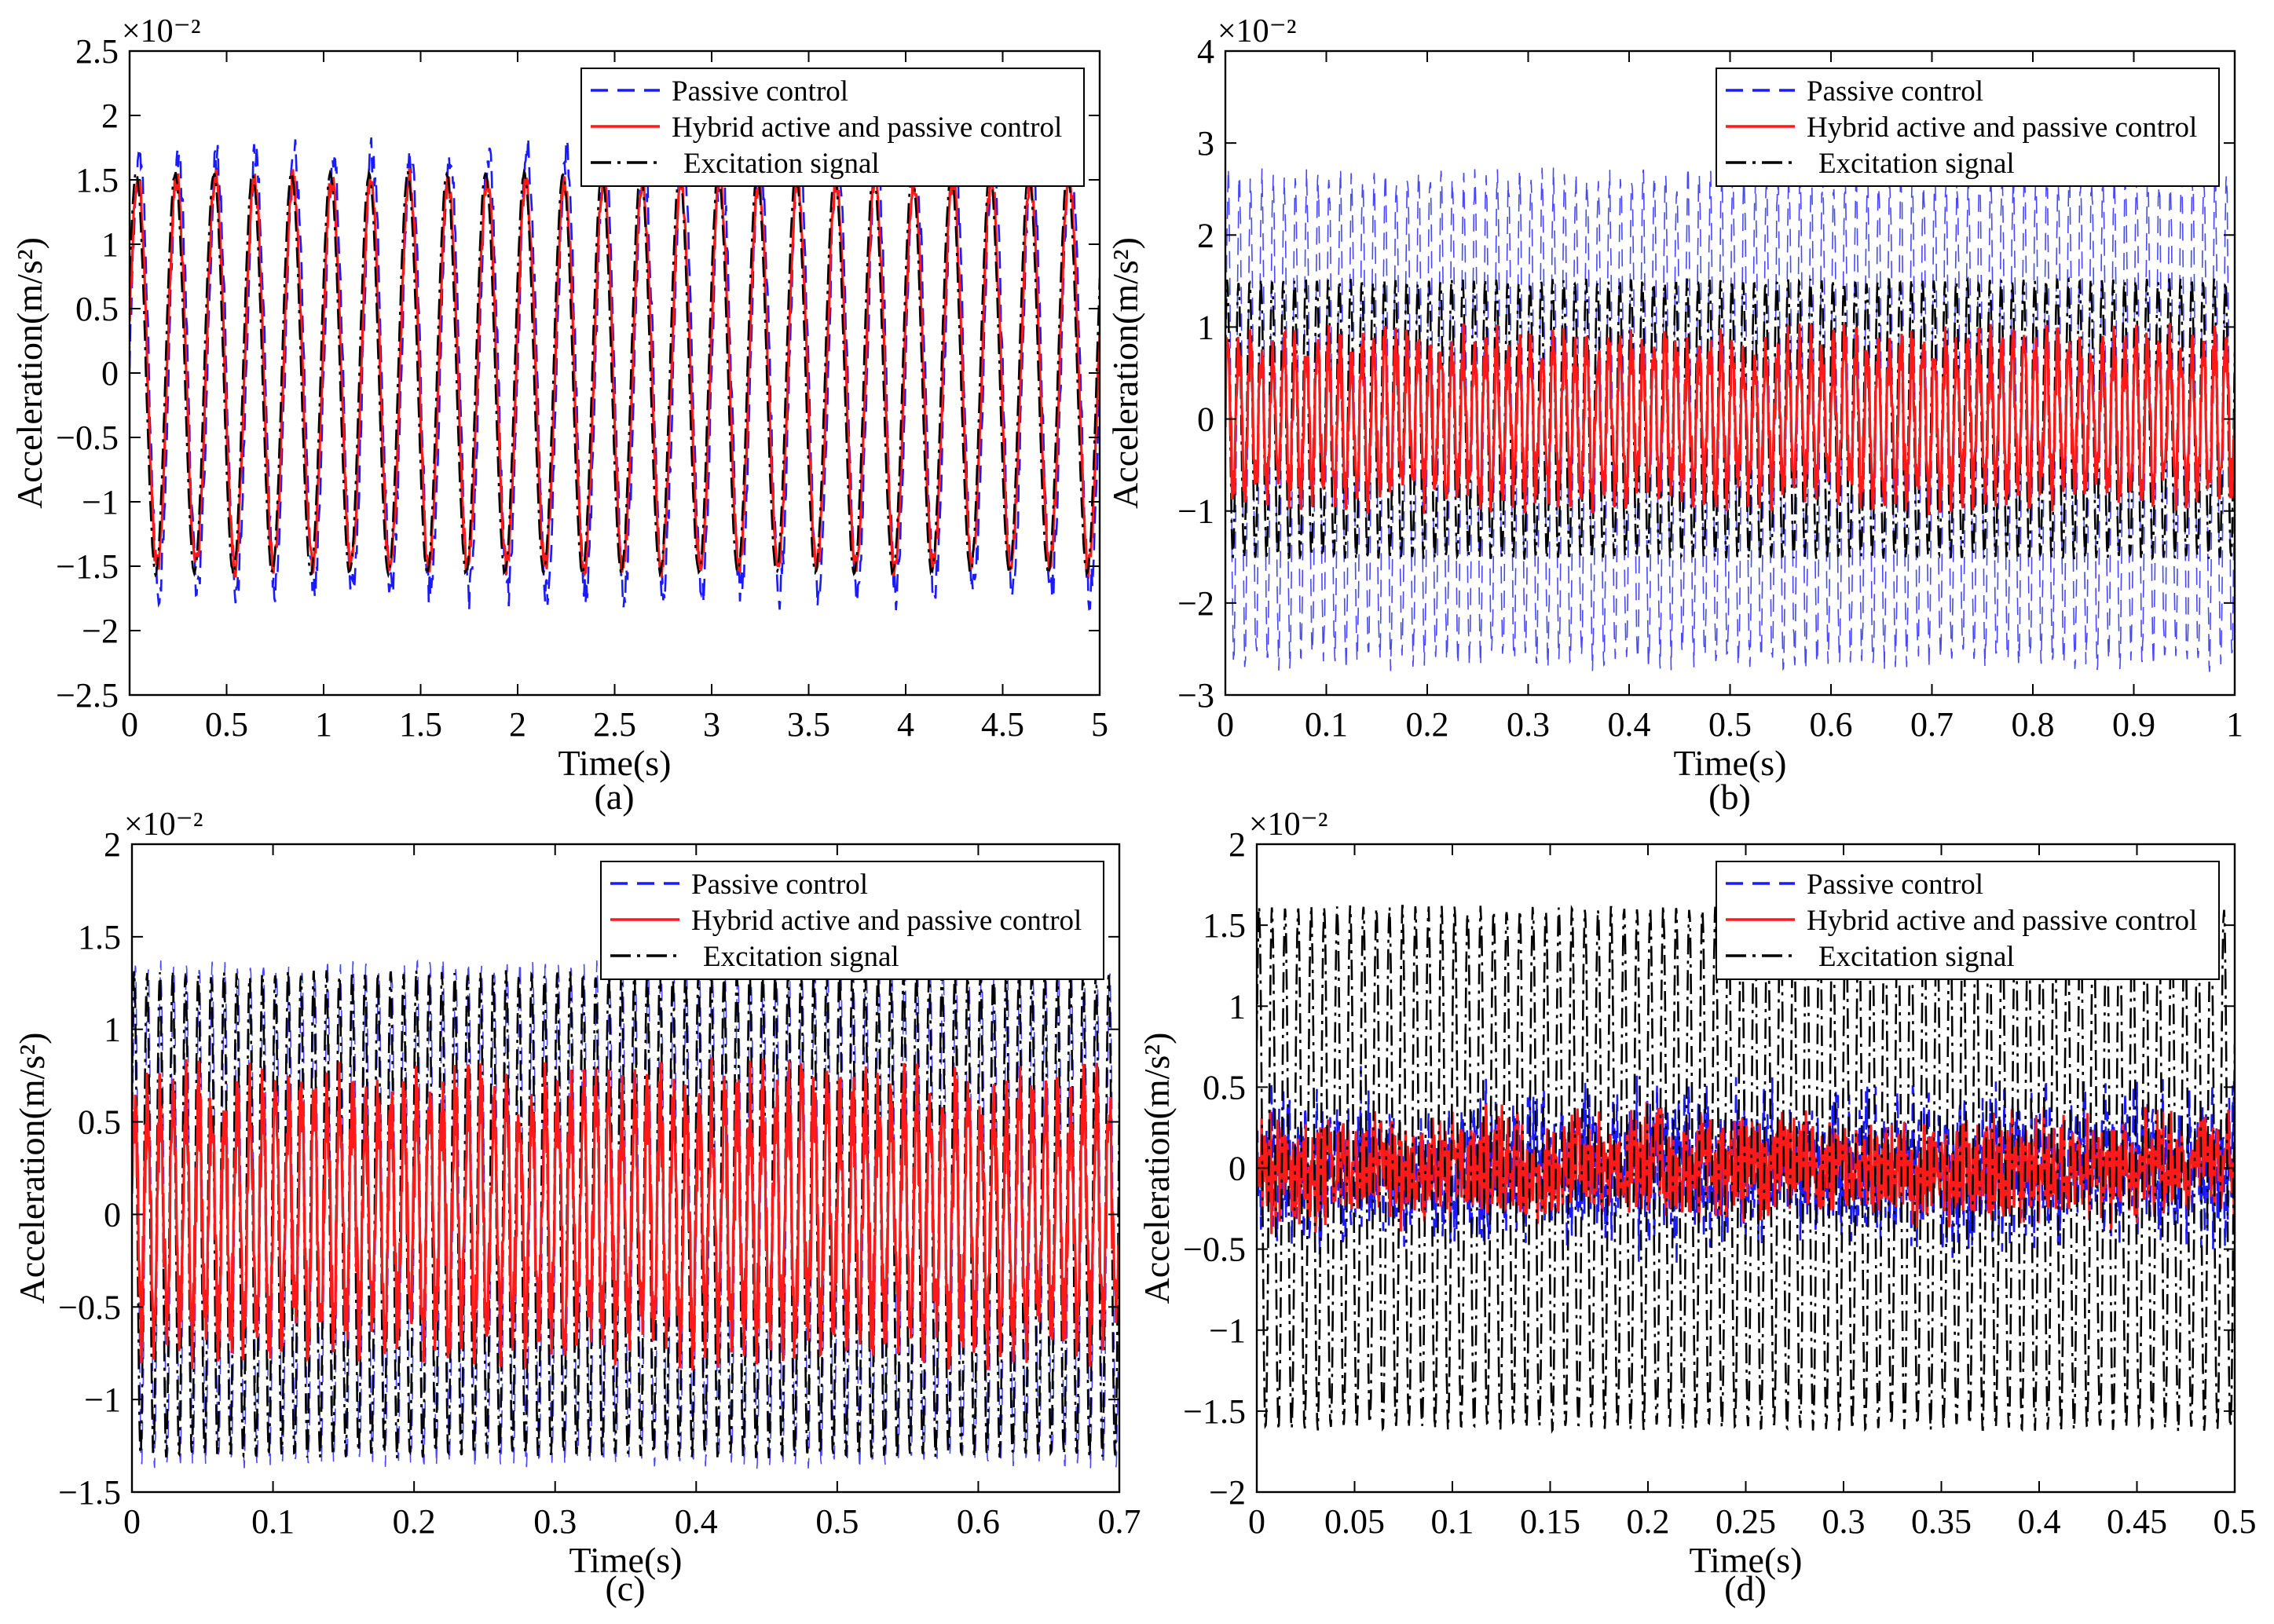 This screenshot has width=2274, height=1624. Describe the element at coordinates (87, 695) in the screenshot. I see `y-tick-label: −2.5` at that location.